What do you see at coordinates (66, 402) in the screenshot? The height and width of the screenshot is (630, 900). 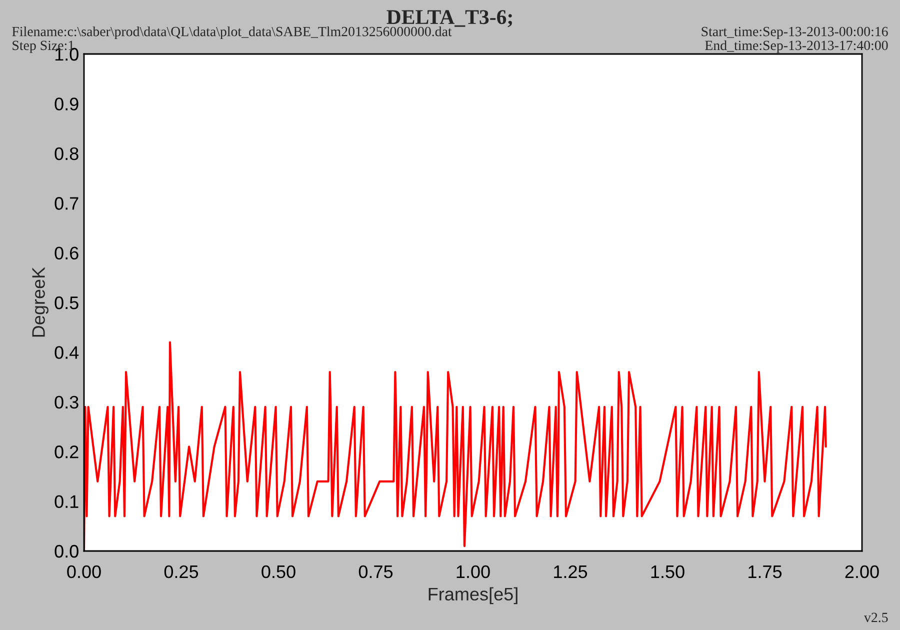 I see `y-tick-label: 0.3` at bounding box center [66, 402].